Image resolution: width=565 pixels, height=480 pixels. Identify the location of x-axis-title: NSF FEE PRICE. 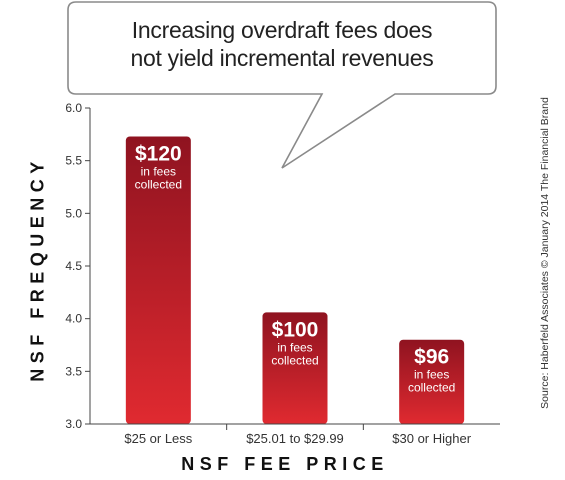
(285, 464).